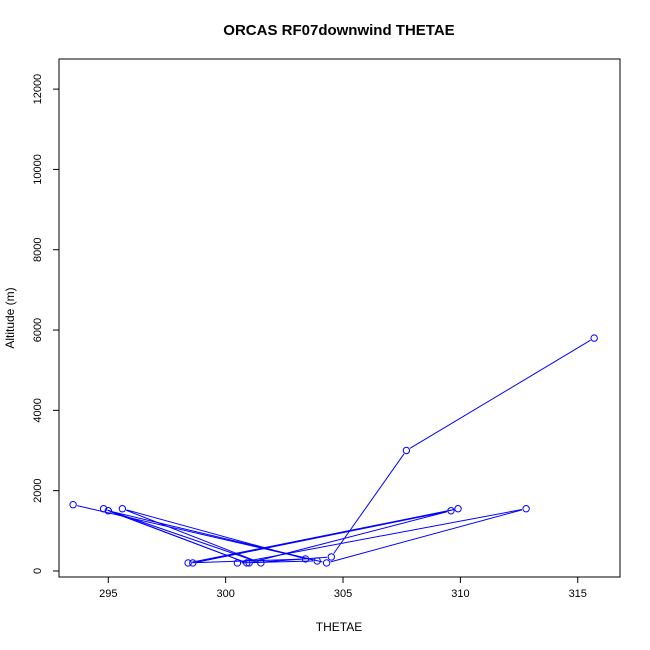 Image resolution: width=650 pixels, height=650 pixels. I want to click on y-axis-label: Altitude (m), so click(10, 317).